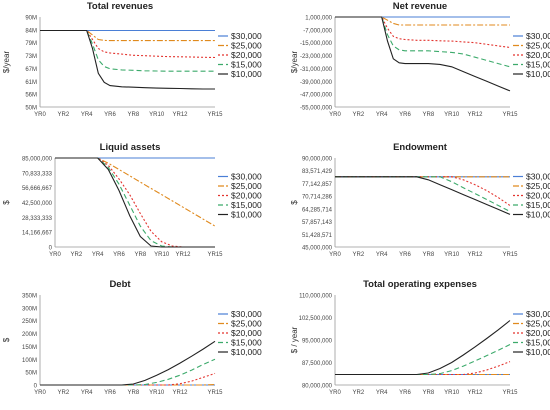  What do you see at coordinates (316, 297) in the screenshot?
I see `y-tick-label: 110,000,000` at bounding box center [316, 297].